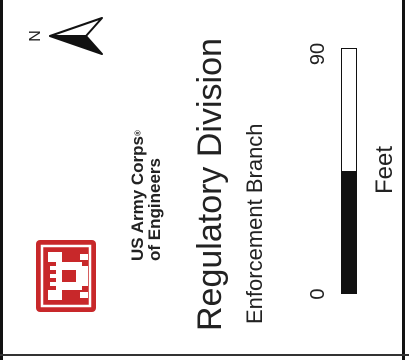 This screenshot has height=360, width=409. I want to click on usace-castle-logo-icon, so click(66, 276).